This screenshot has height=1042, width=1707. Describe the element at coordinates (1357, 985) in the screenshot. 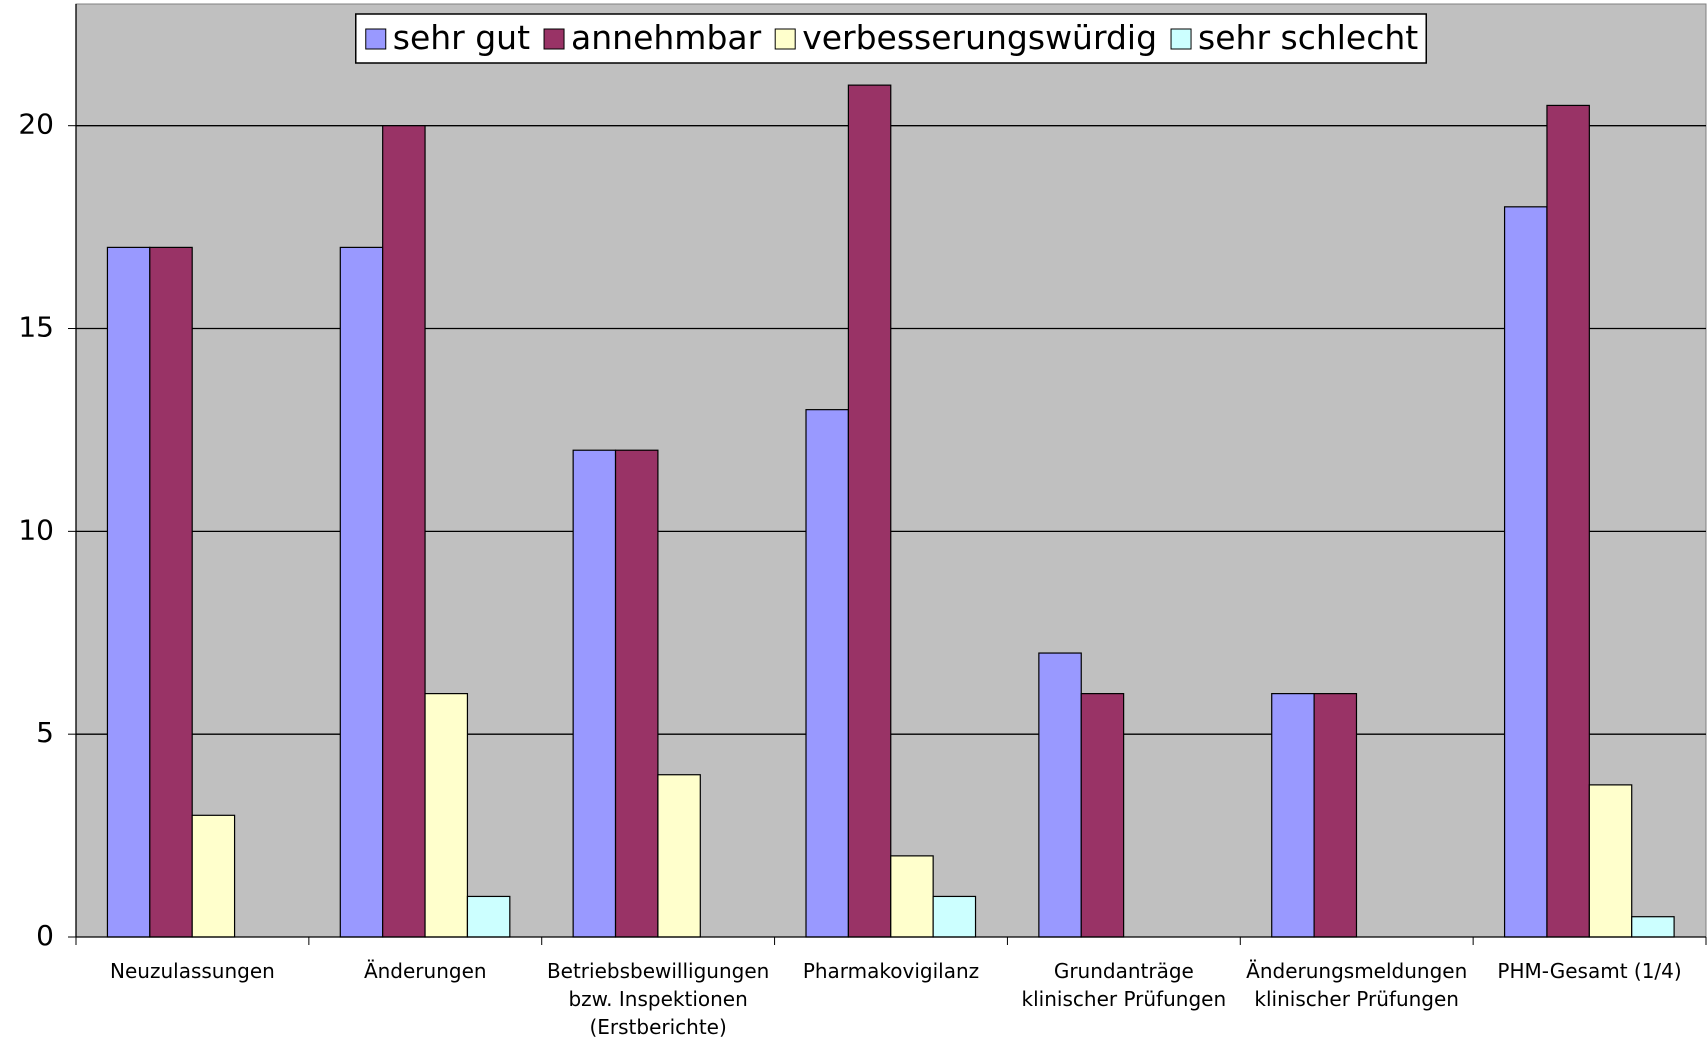

I see `x-tick-label: Änderungsmeldungen klinischer Prüfungen` at that location.